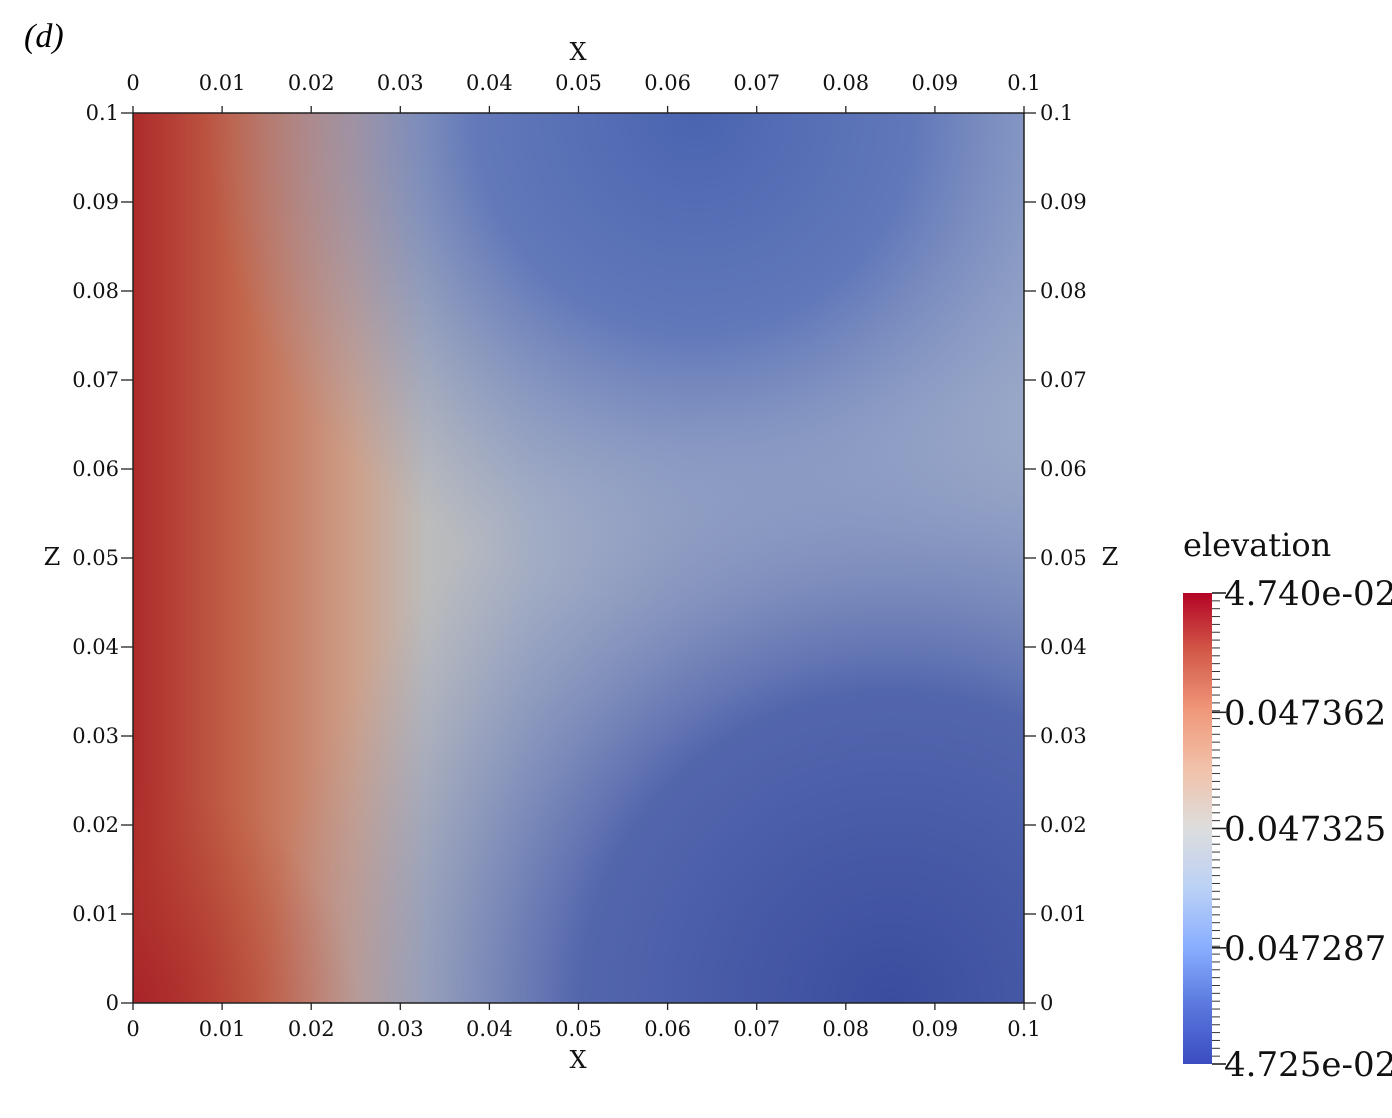  I want to click on x-tick-label-top: 0.04, so click(489, 83).